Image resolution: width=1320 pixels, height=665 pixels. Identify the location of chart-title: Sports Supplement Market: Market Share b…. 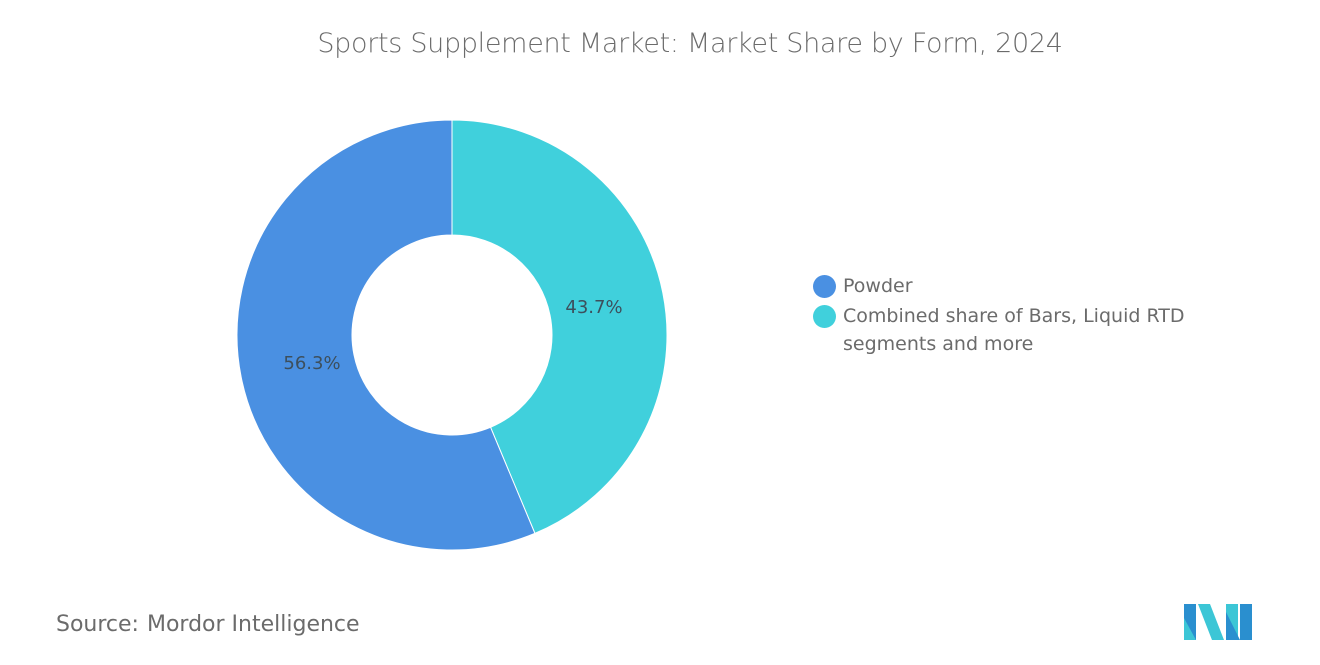
(690, 43).